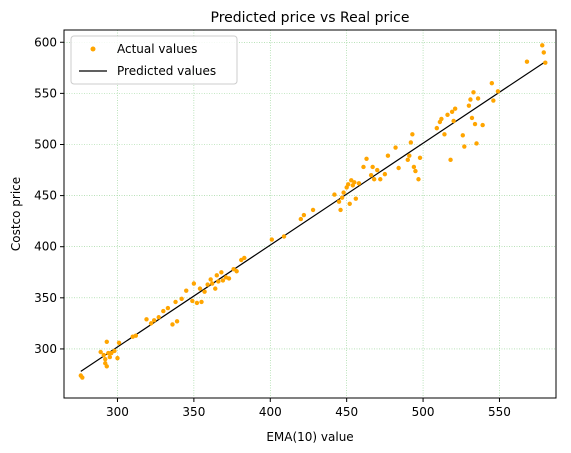 This screenshot has width=571, height=453. What do you see at coordinates (45, 349) in the screenshot?
I see `y-tick-label: 300` at bounding box center [45, 349].